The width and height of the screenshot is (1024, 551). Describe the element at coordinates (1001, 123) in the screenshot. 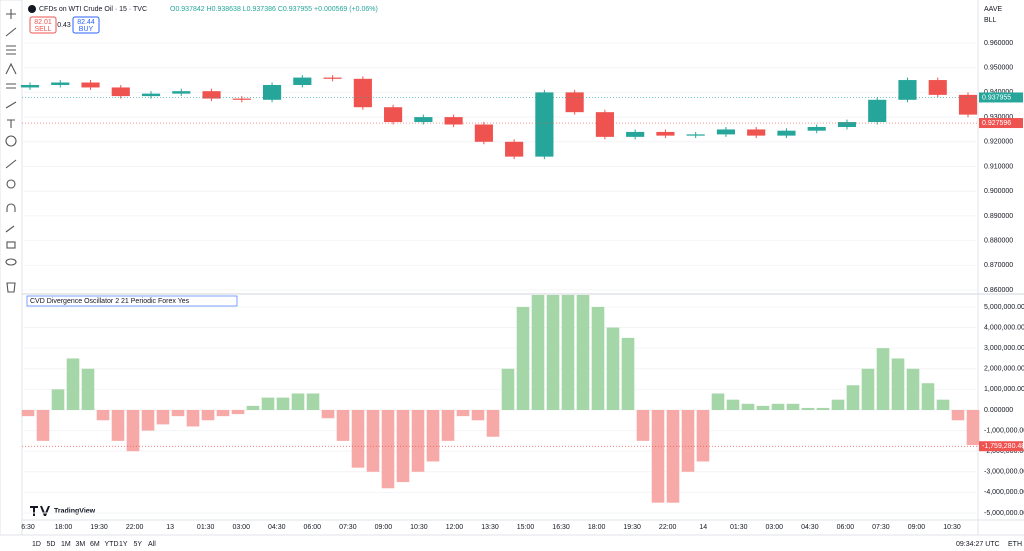

I see `price-label-bg` at that location.